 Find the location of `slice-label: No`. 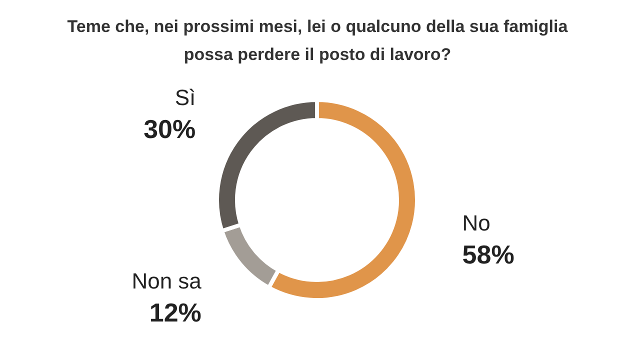

slice-label: No is located at coordinates (476, 223).